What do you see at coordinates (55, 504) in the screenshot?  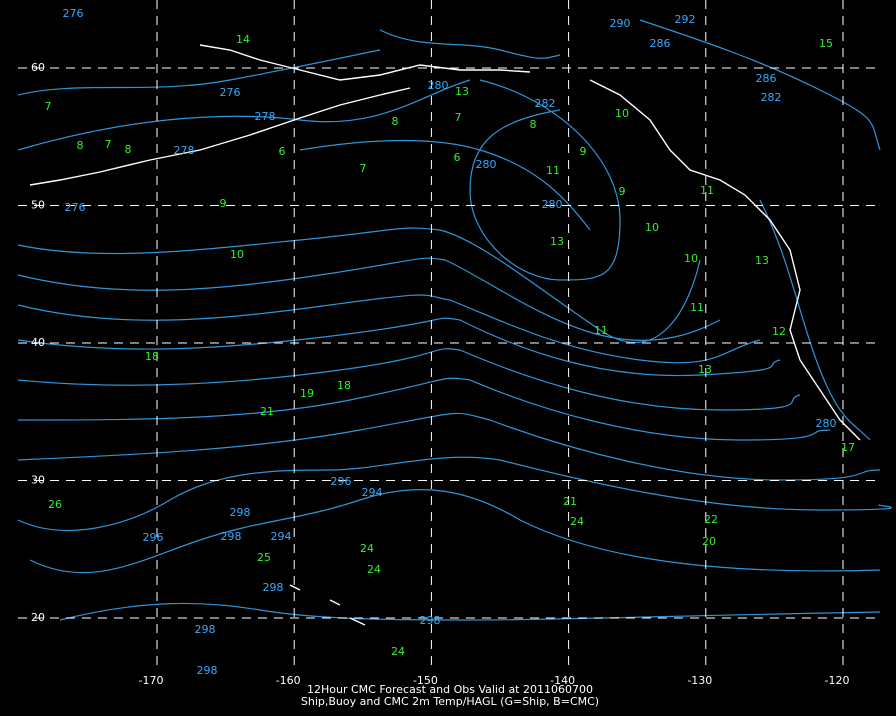 I see `ship-observation: 26` at bounding box center [55, 504].